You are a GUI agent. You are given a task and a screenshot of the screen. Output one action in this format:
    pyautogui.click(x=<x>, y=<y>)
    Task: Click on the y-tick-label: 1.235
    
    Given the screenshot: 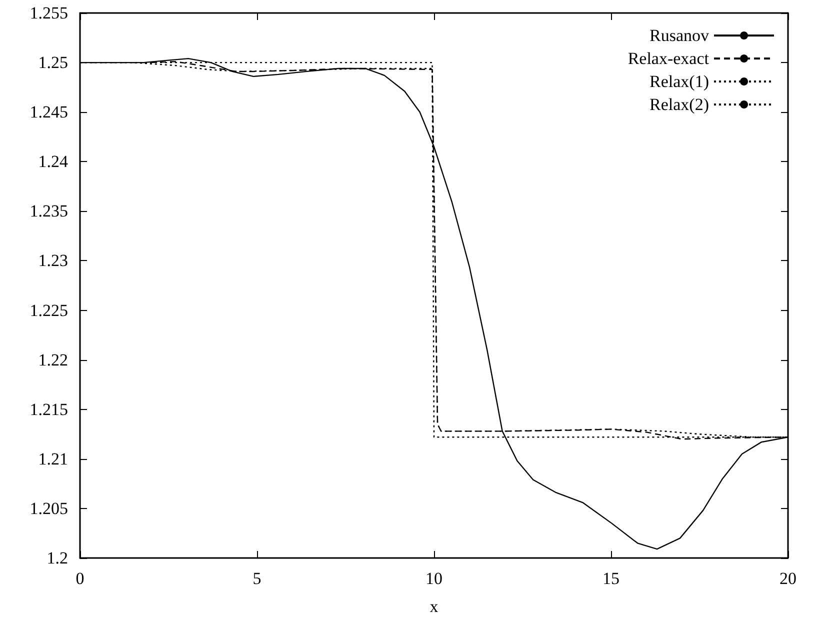 What is the action you would take?
    pyautogui.click(x=49, y=211)
    